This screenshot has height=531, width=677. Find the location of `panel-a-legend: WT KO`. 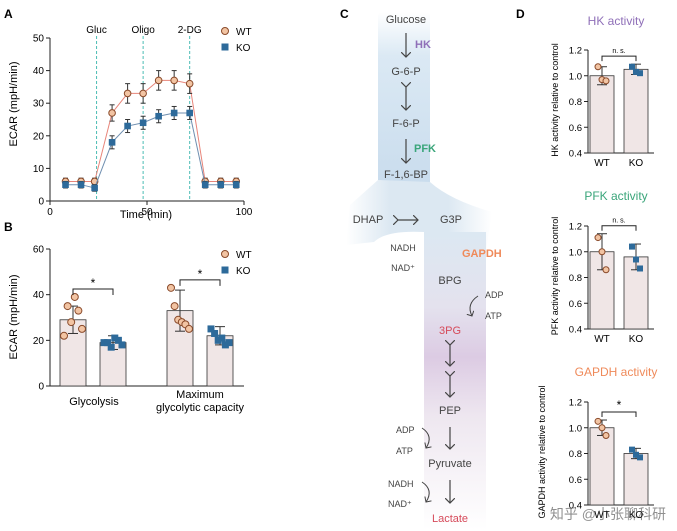

panel-a-legend: WT KO is located at coordinates (236, 40).